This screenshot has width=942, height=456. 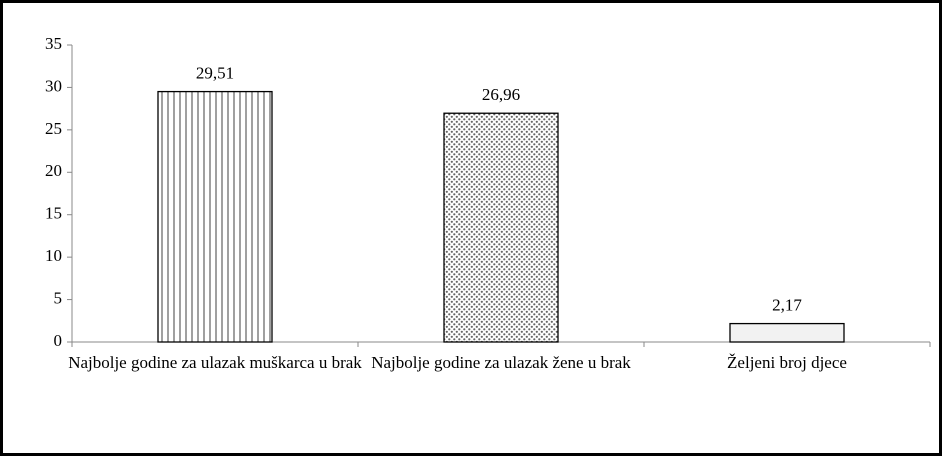 I want to click on y-tick-label: 35, so click(x=53, y=43).